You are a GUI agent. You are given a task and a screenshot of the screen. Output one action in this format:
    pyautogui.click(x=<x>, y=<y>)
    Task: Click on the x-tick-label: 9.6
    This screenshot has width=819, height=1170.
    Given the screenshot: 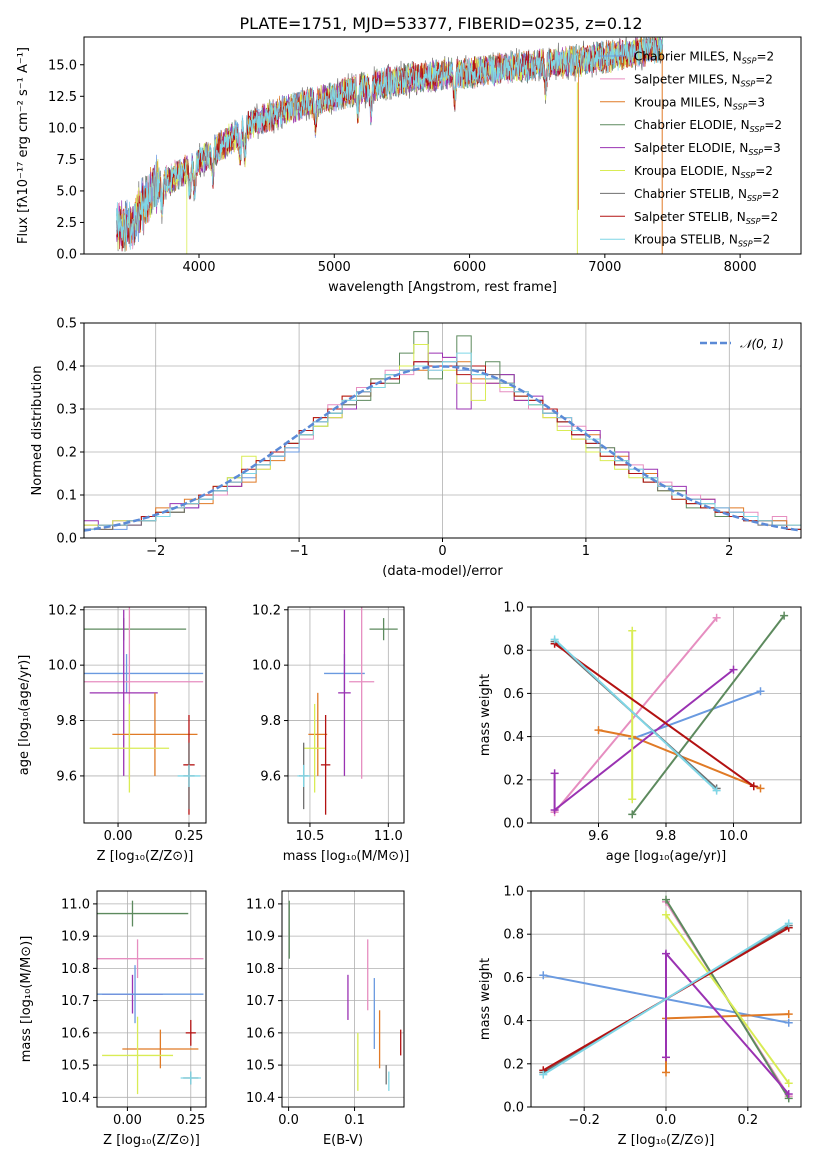 What is the action you would take?
    pyautogui.click(x=598, y=836)
    